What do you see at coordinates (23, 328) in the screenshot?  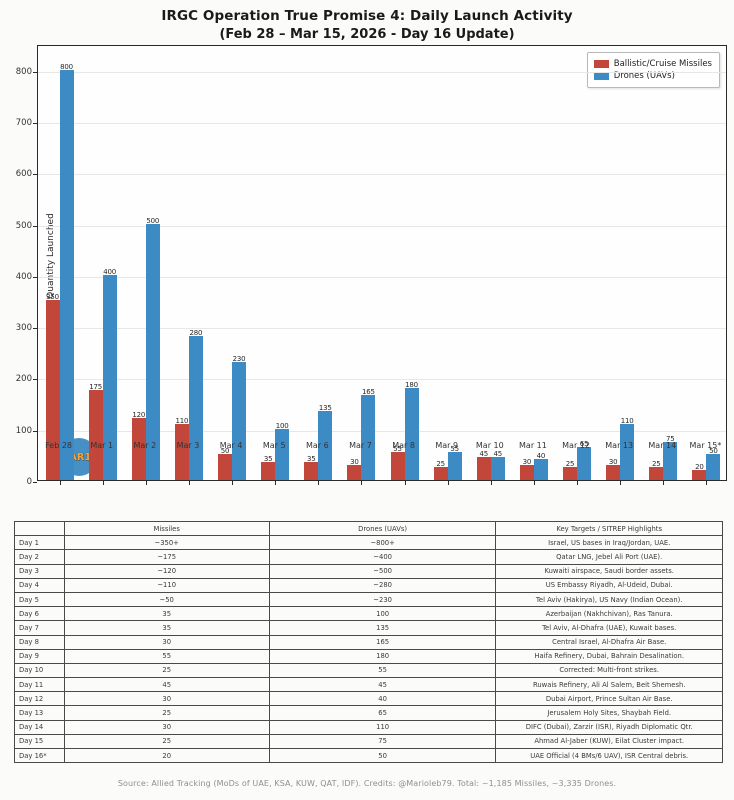 I see `y-tick-label-300: 300` at bounding box center [23, 328].